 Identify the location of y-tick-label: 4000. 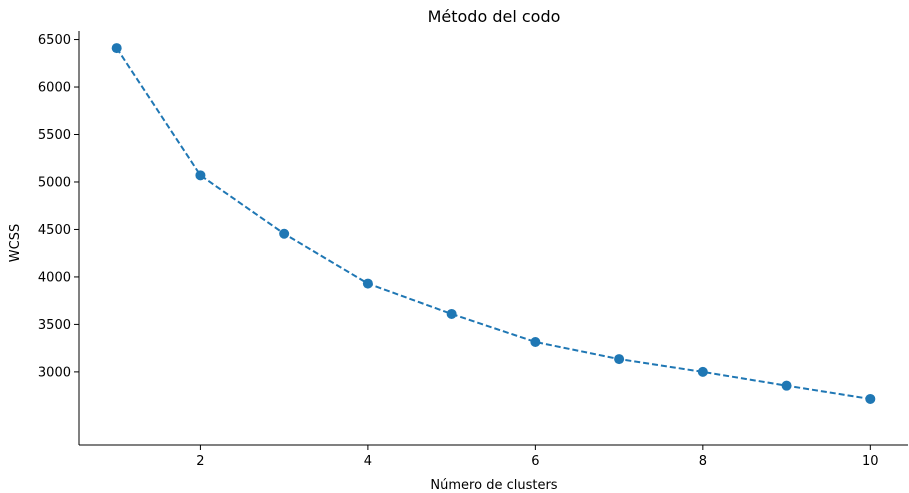
(54, 277).